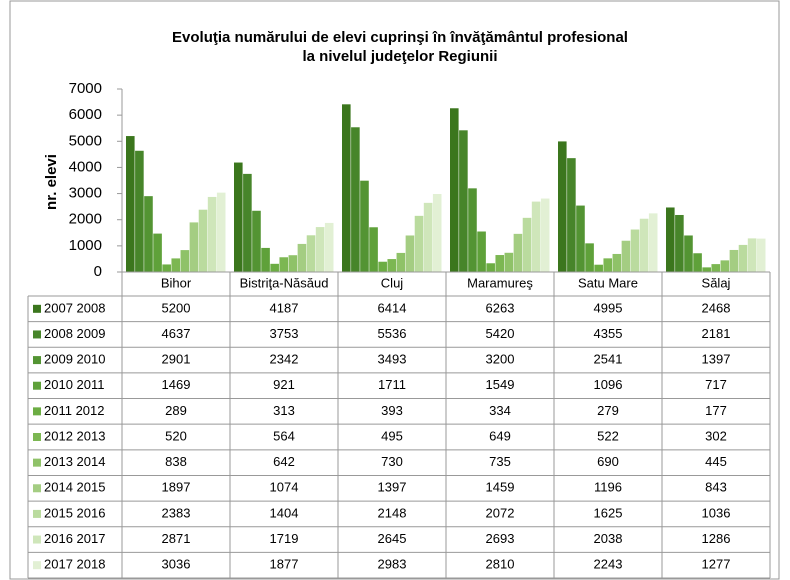  Describe the element at coordinates (284, 333) in the screenshot. I see `table-cell: 3753` at that location.